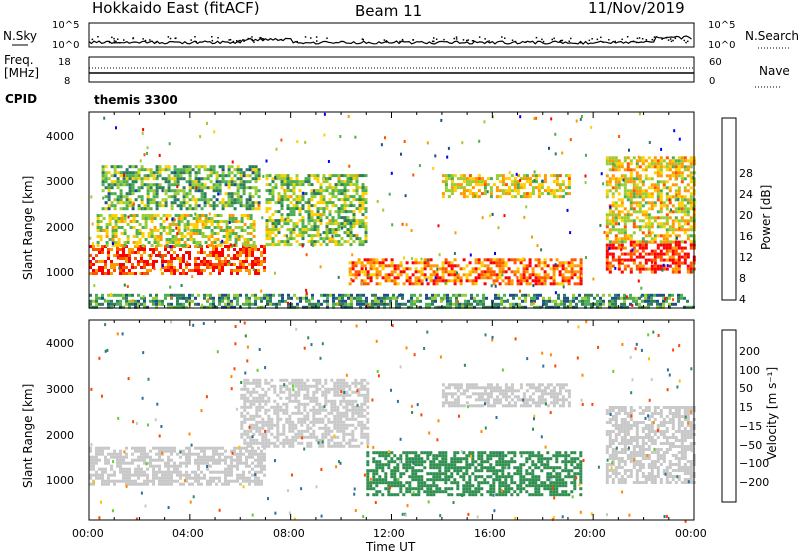  Describe the element at coordinates (60, 272) in the screenshot. I see `power-ytick-1000: 1000` at that location.